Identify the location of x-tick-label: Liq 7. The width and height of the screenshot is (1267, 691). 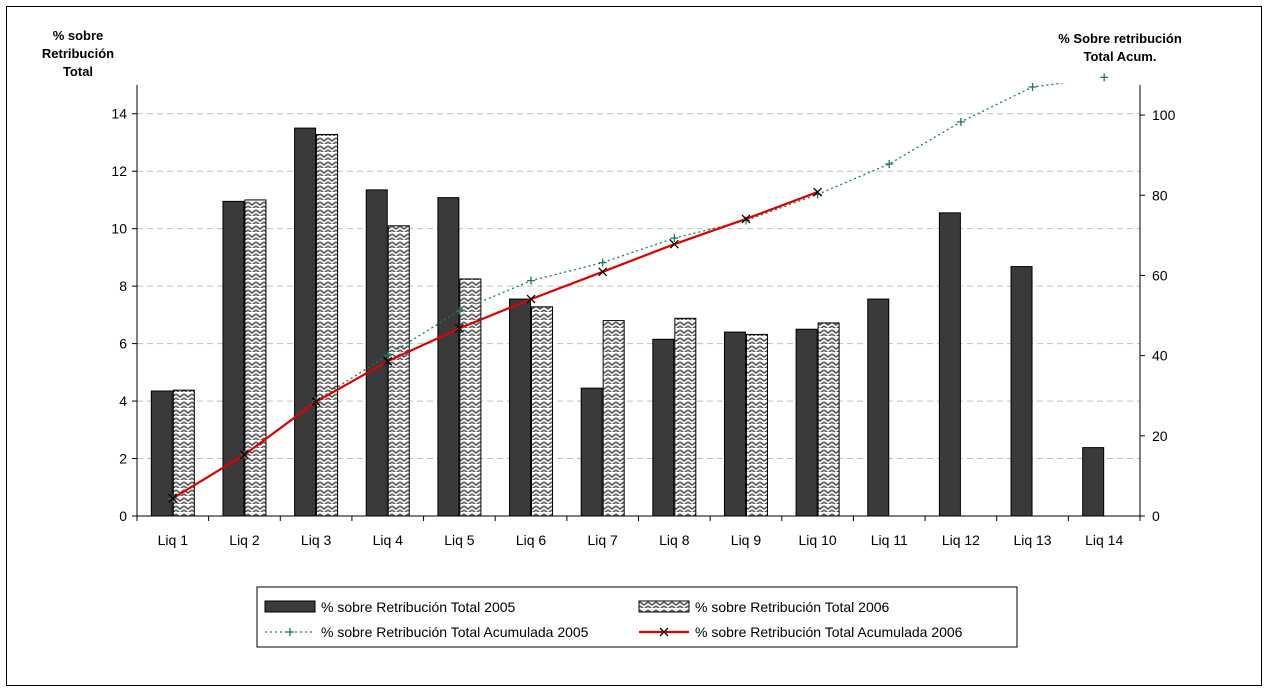
(602, 540).